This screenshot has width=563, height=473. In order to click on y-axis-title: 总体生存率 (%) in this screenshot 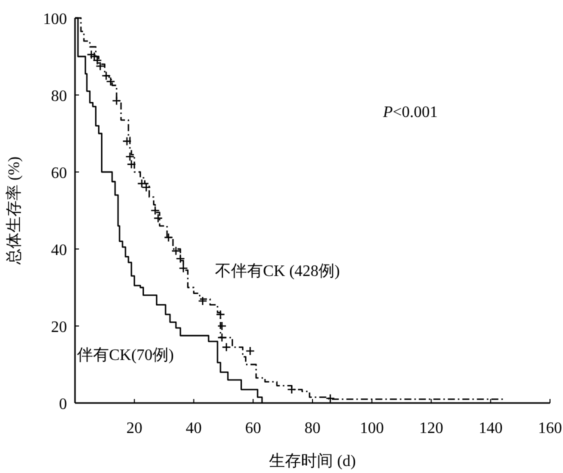, I will do `click(14, 211)`.